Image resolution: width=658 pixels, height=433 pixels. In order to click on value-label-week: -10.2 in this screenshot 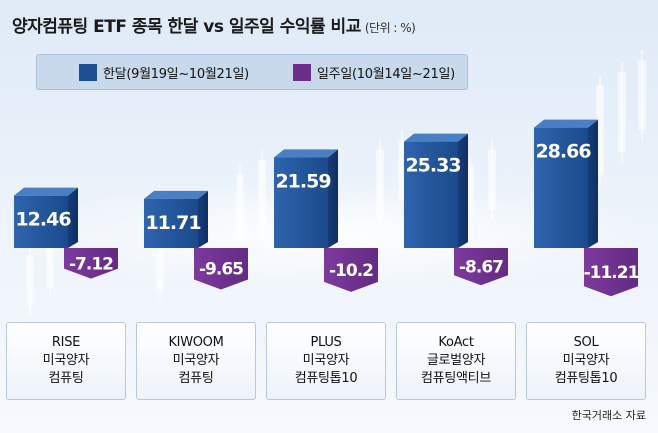, I will do `click(351, 271)`.